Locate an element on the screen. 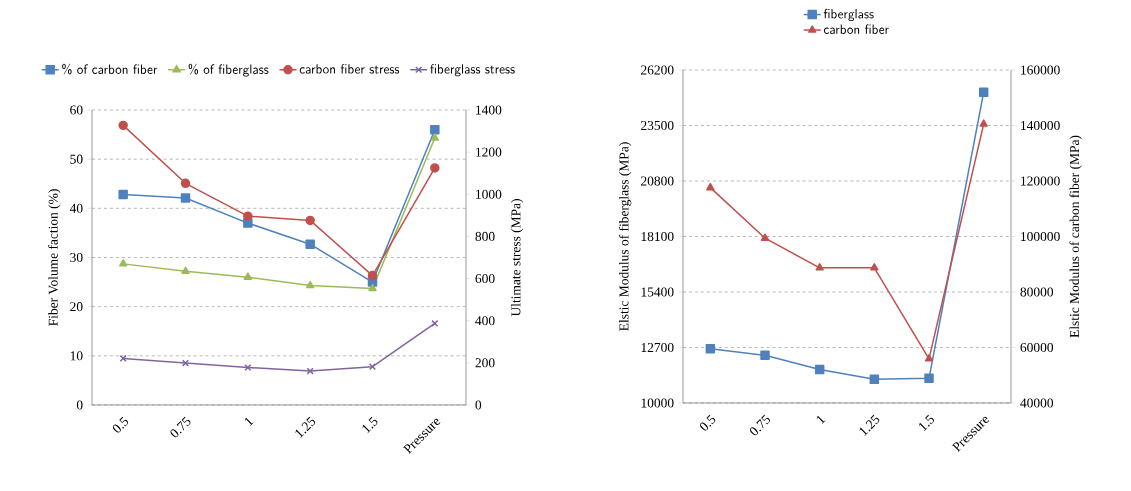 The width and height of the screenshot is (1131, 491). y-tick-label: 10 is located at coordinates (76, 356).